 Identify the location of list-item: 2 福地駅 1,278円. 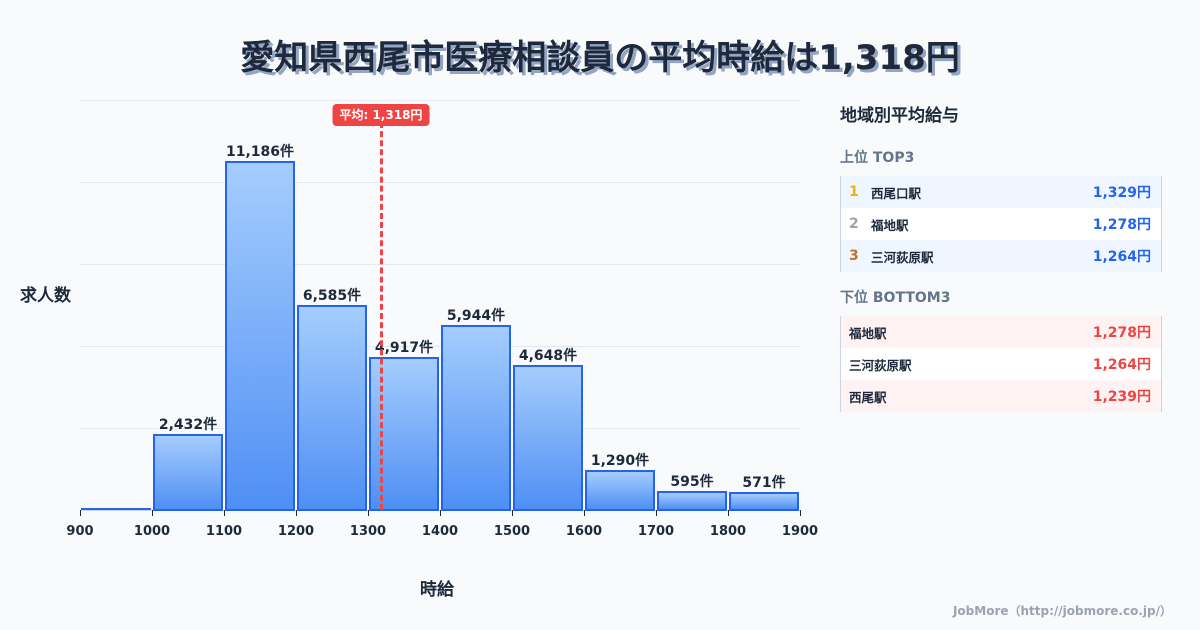
(1001, 224).